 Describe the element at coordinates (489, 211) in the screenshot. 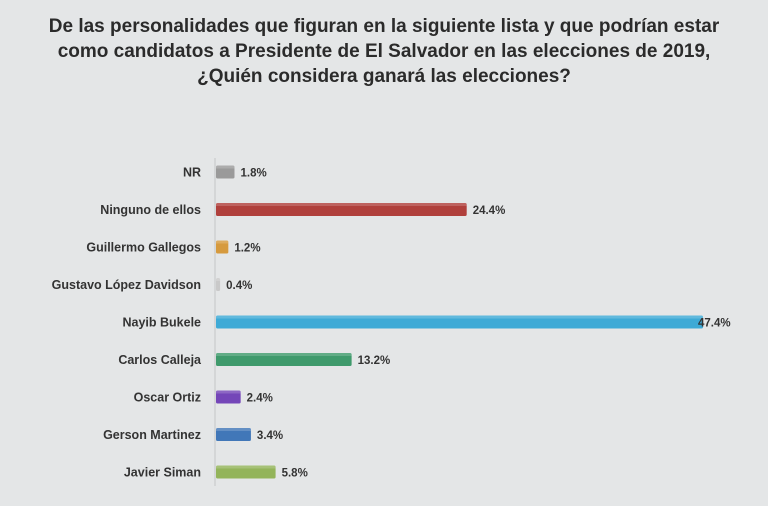

I see `data-label: 24.4%` at that location.